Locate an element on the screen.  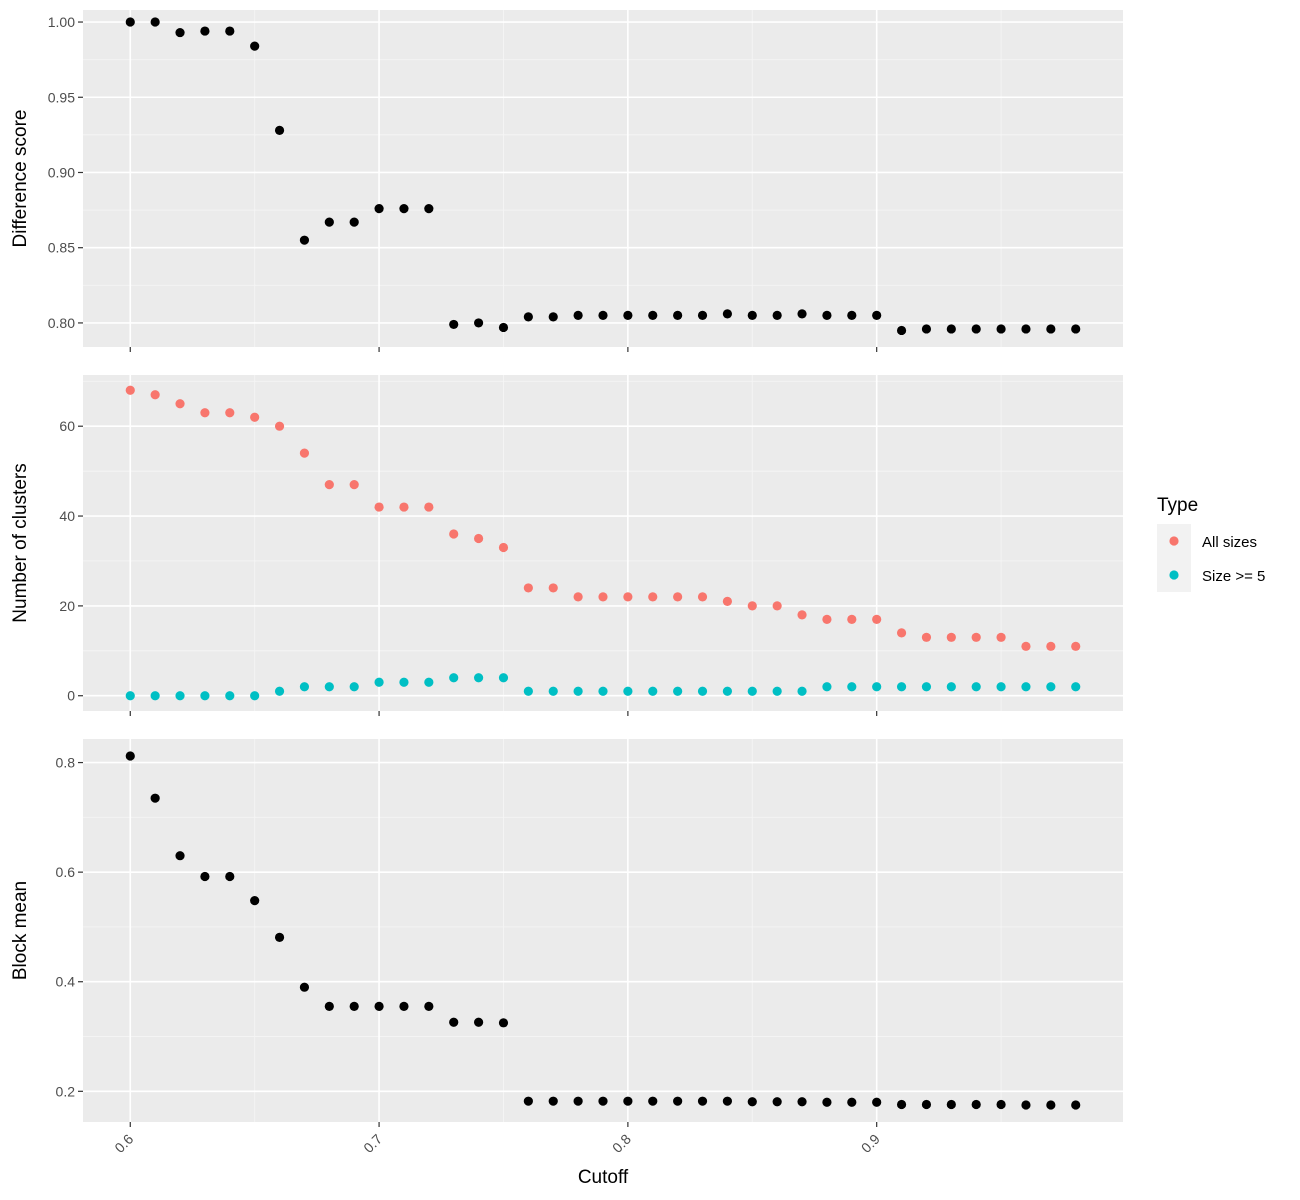
y-tick-label: 0.6 is located at coordinates (66, 872).